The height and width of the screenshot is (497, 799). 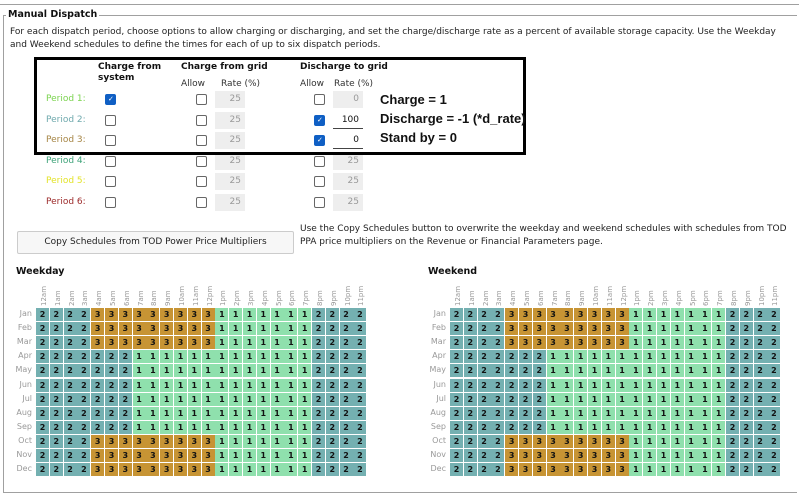 I want to click on charge-from-system-checkbox, so click(x=110, y=182).